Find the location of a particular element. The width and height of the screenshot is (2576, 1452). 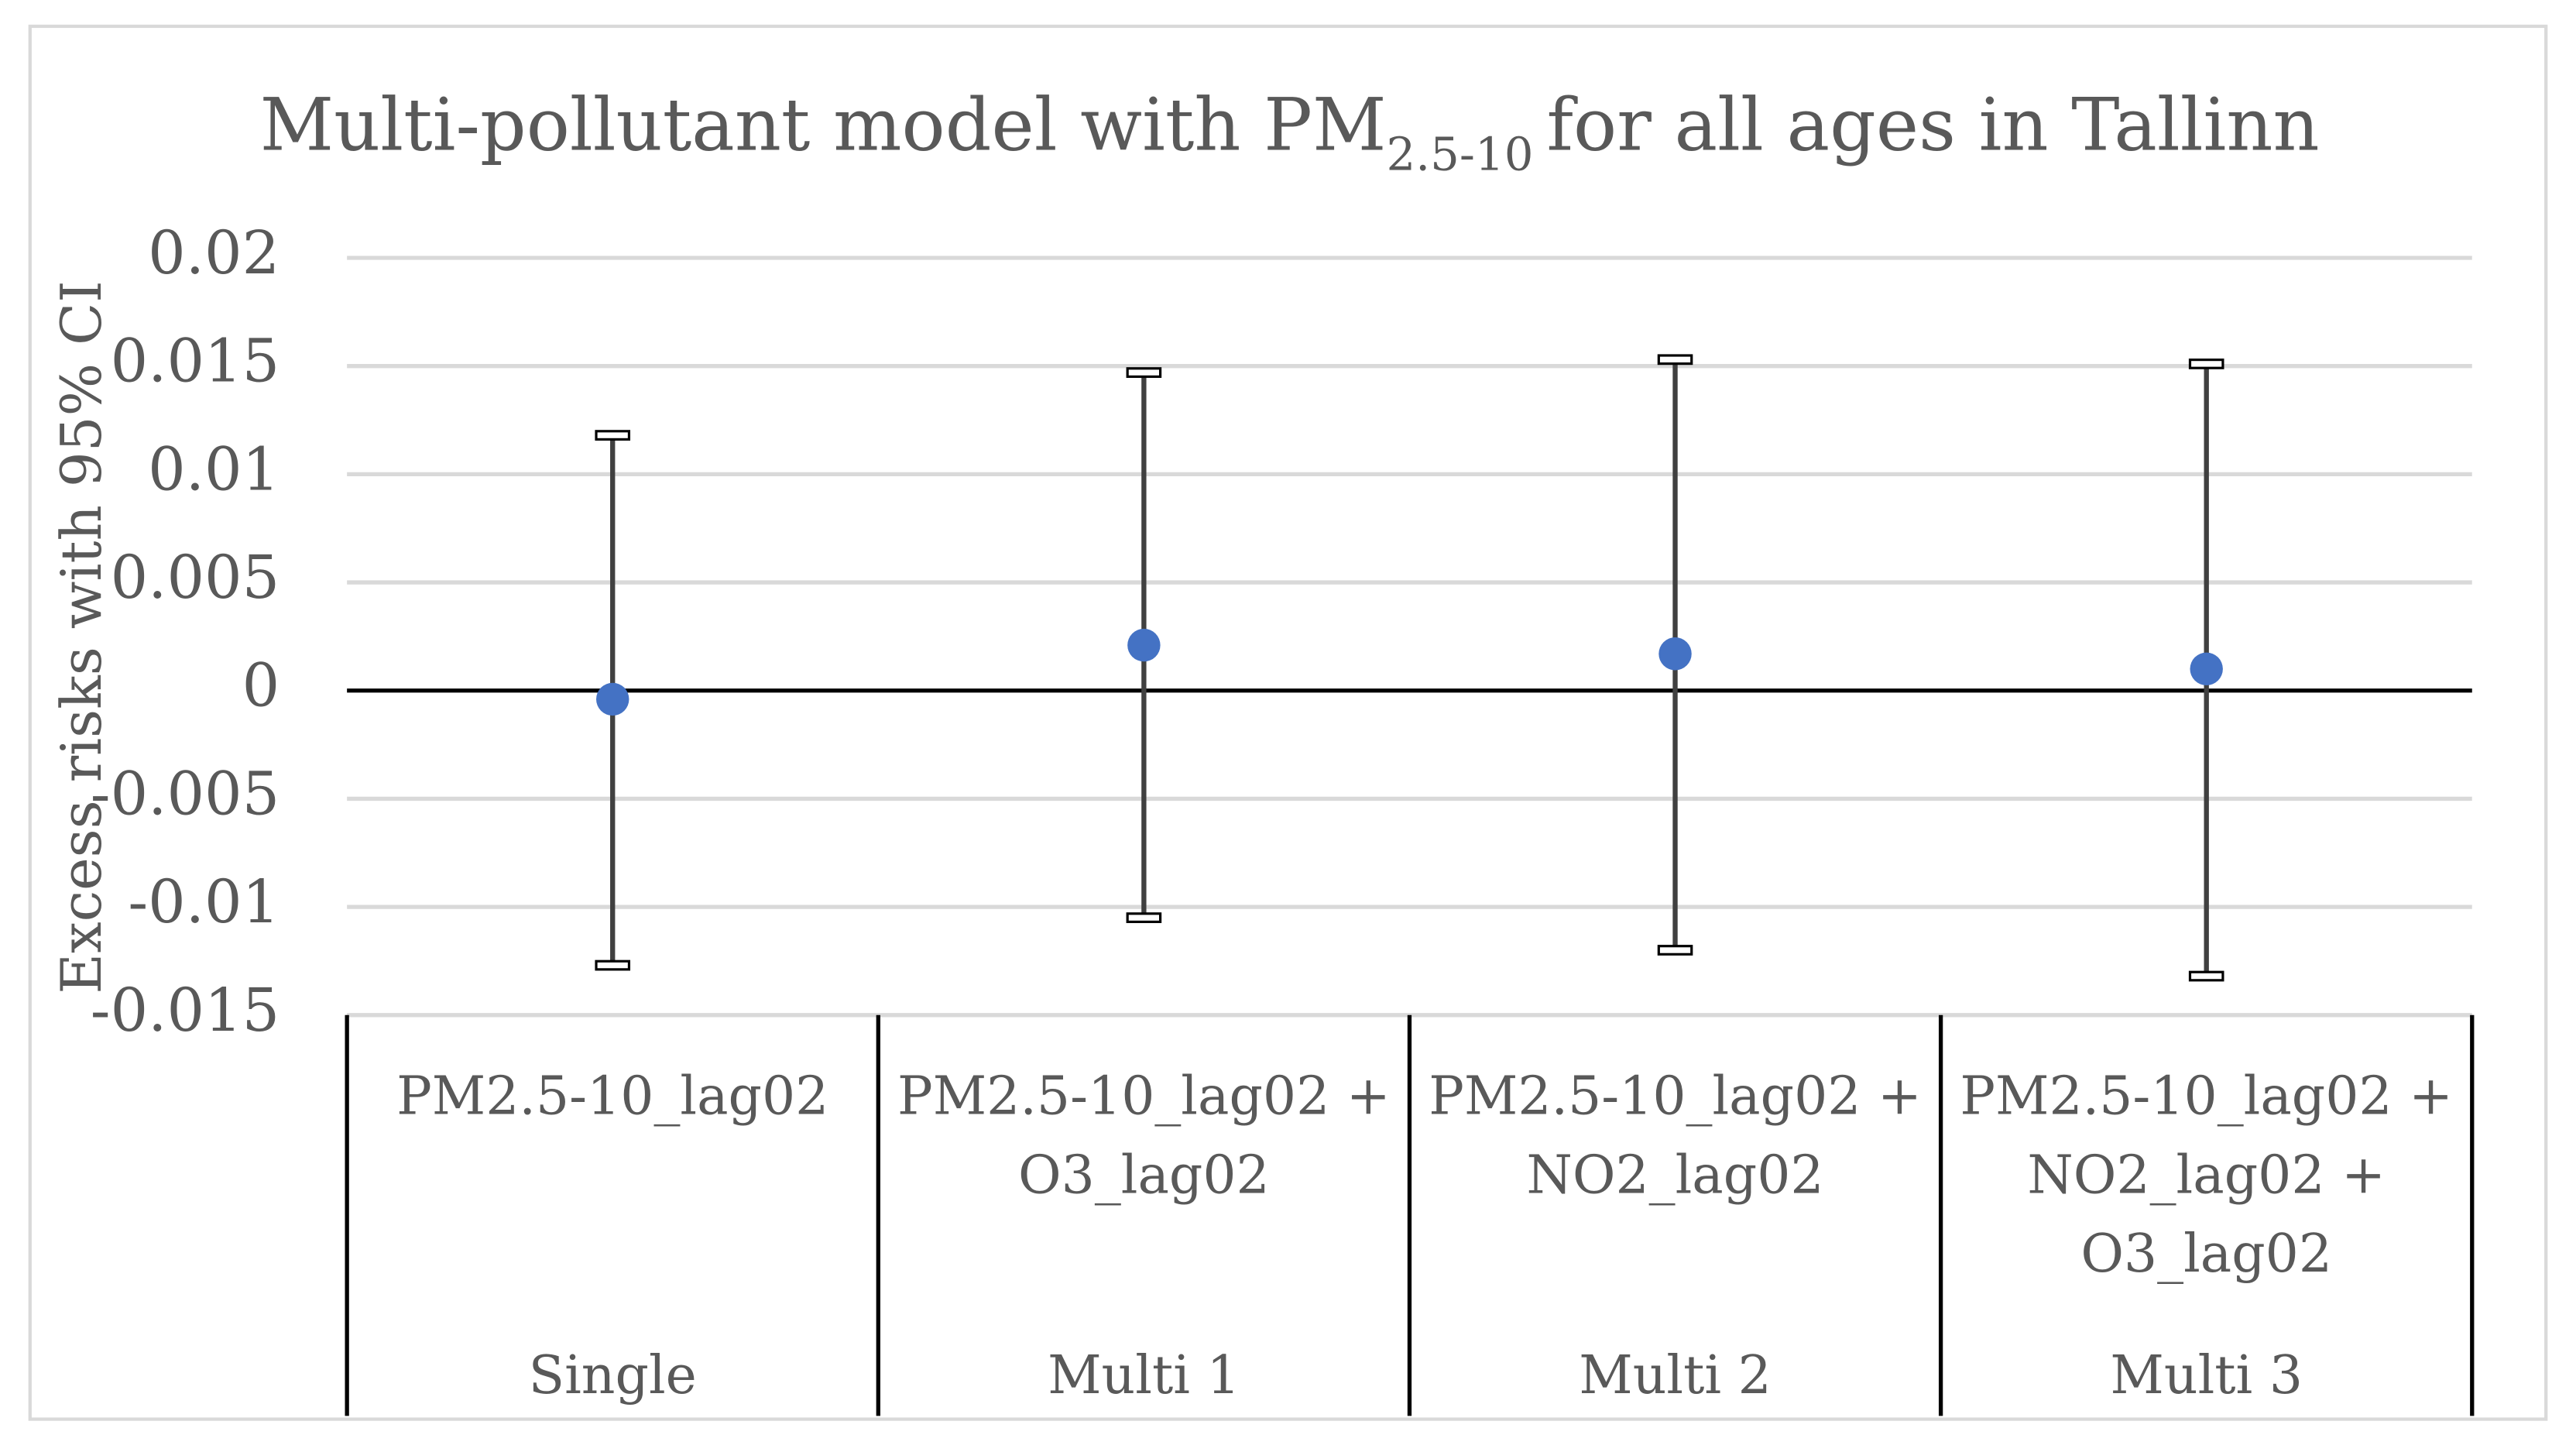

y-tick-label: 0.005 is located at coordinates (195, 578).